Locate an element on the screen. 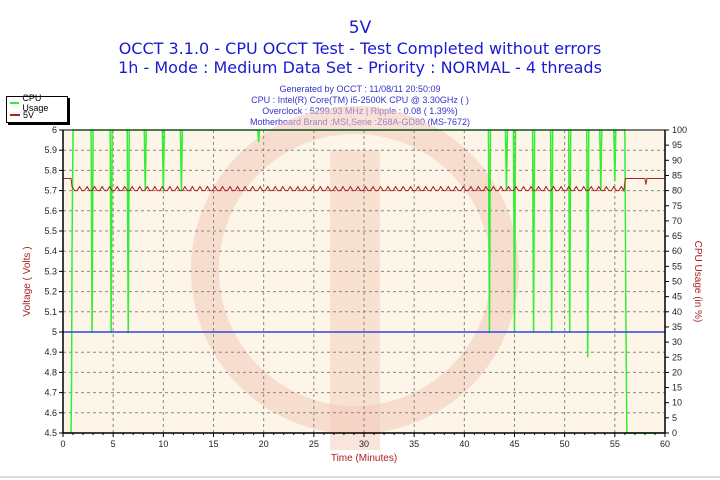  chart-title: 5V is located at coordinates (360, 28).